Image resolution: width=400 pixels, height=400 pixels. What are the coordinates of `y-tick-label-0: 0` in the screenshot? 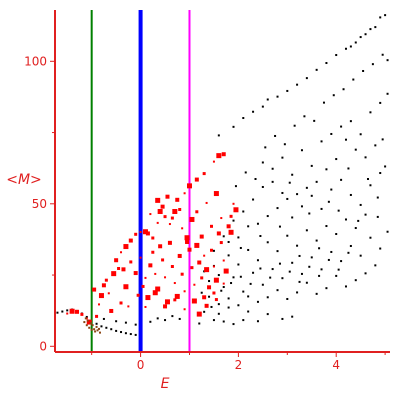 It's located at (43, 346).